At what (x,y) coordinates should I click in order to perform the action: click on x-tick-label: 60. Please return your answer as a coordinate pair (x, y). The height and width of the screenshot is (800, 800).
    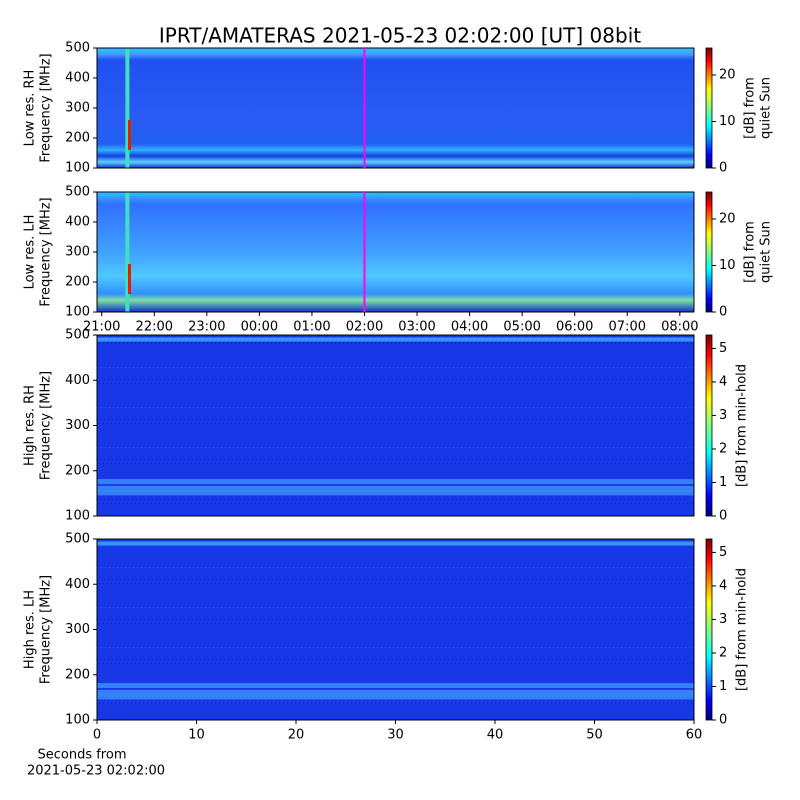
    Looking at the image, I should click on (694, 735).